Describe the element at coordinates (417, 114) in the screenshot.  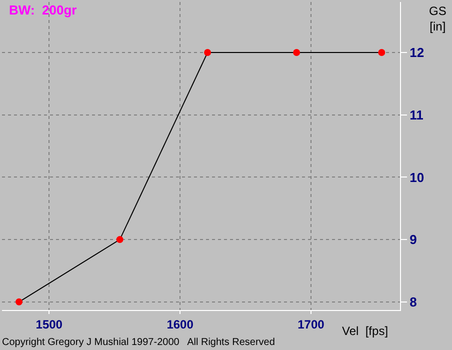
I see `y-tick-label: 11` at that location.